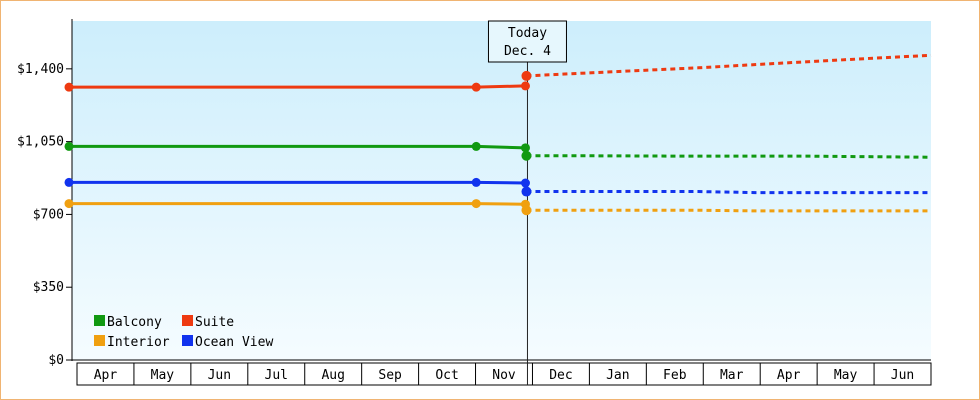 The image size is (980, 400). What do you see at coordinates (48, 214) in the screenshot?
I see `y-tick-label: $700` at bounding box center [48, 214].